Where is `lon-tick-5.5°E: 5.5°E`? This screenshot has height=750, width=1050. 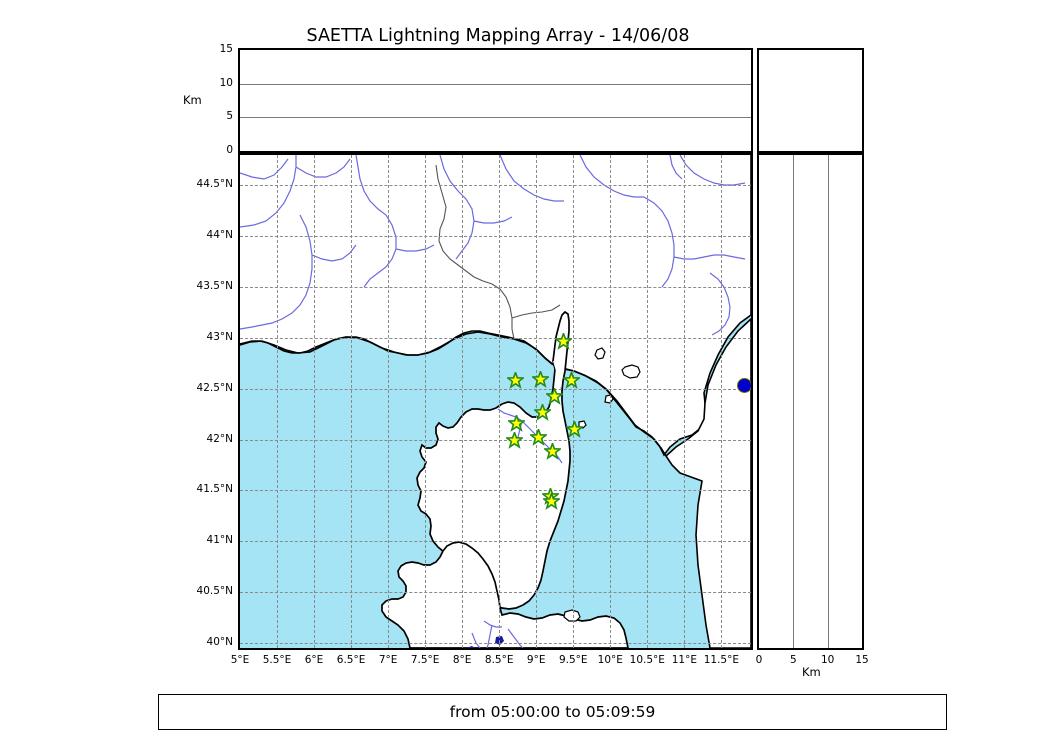 lon-tick-5.5°E: 5.5°E is located at coordinates (277, 660).